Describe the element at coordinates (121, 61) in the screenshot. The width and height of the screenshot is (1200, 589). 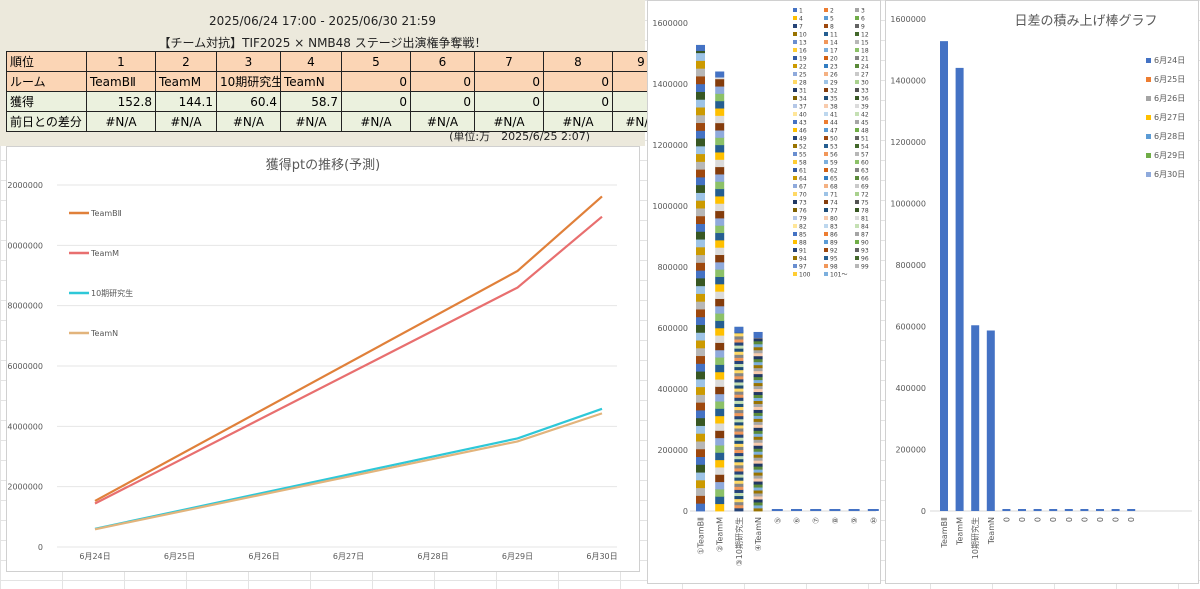
I see `rank-cell: 1` at that location.